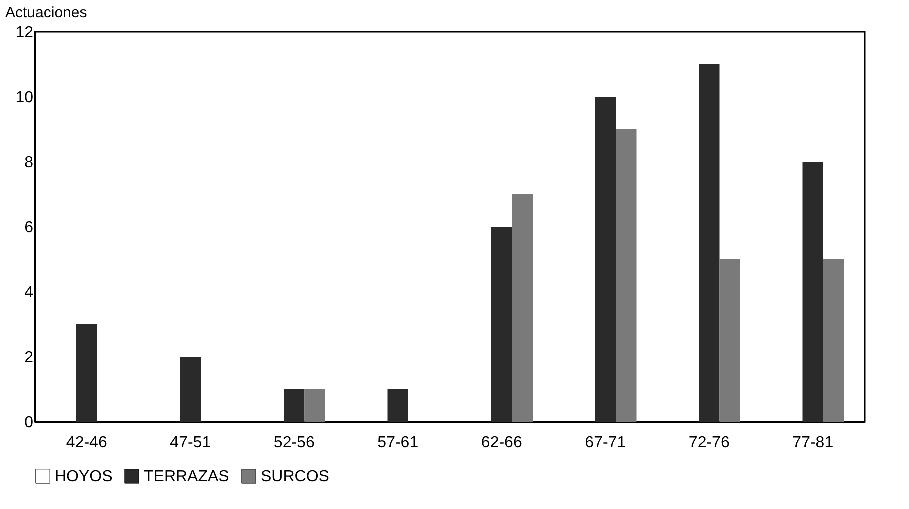  What do you see at coordinates (398, 443) in the screenshot?
I see `x-tick-label: 57-61` at bounding box center [398, 443].